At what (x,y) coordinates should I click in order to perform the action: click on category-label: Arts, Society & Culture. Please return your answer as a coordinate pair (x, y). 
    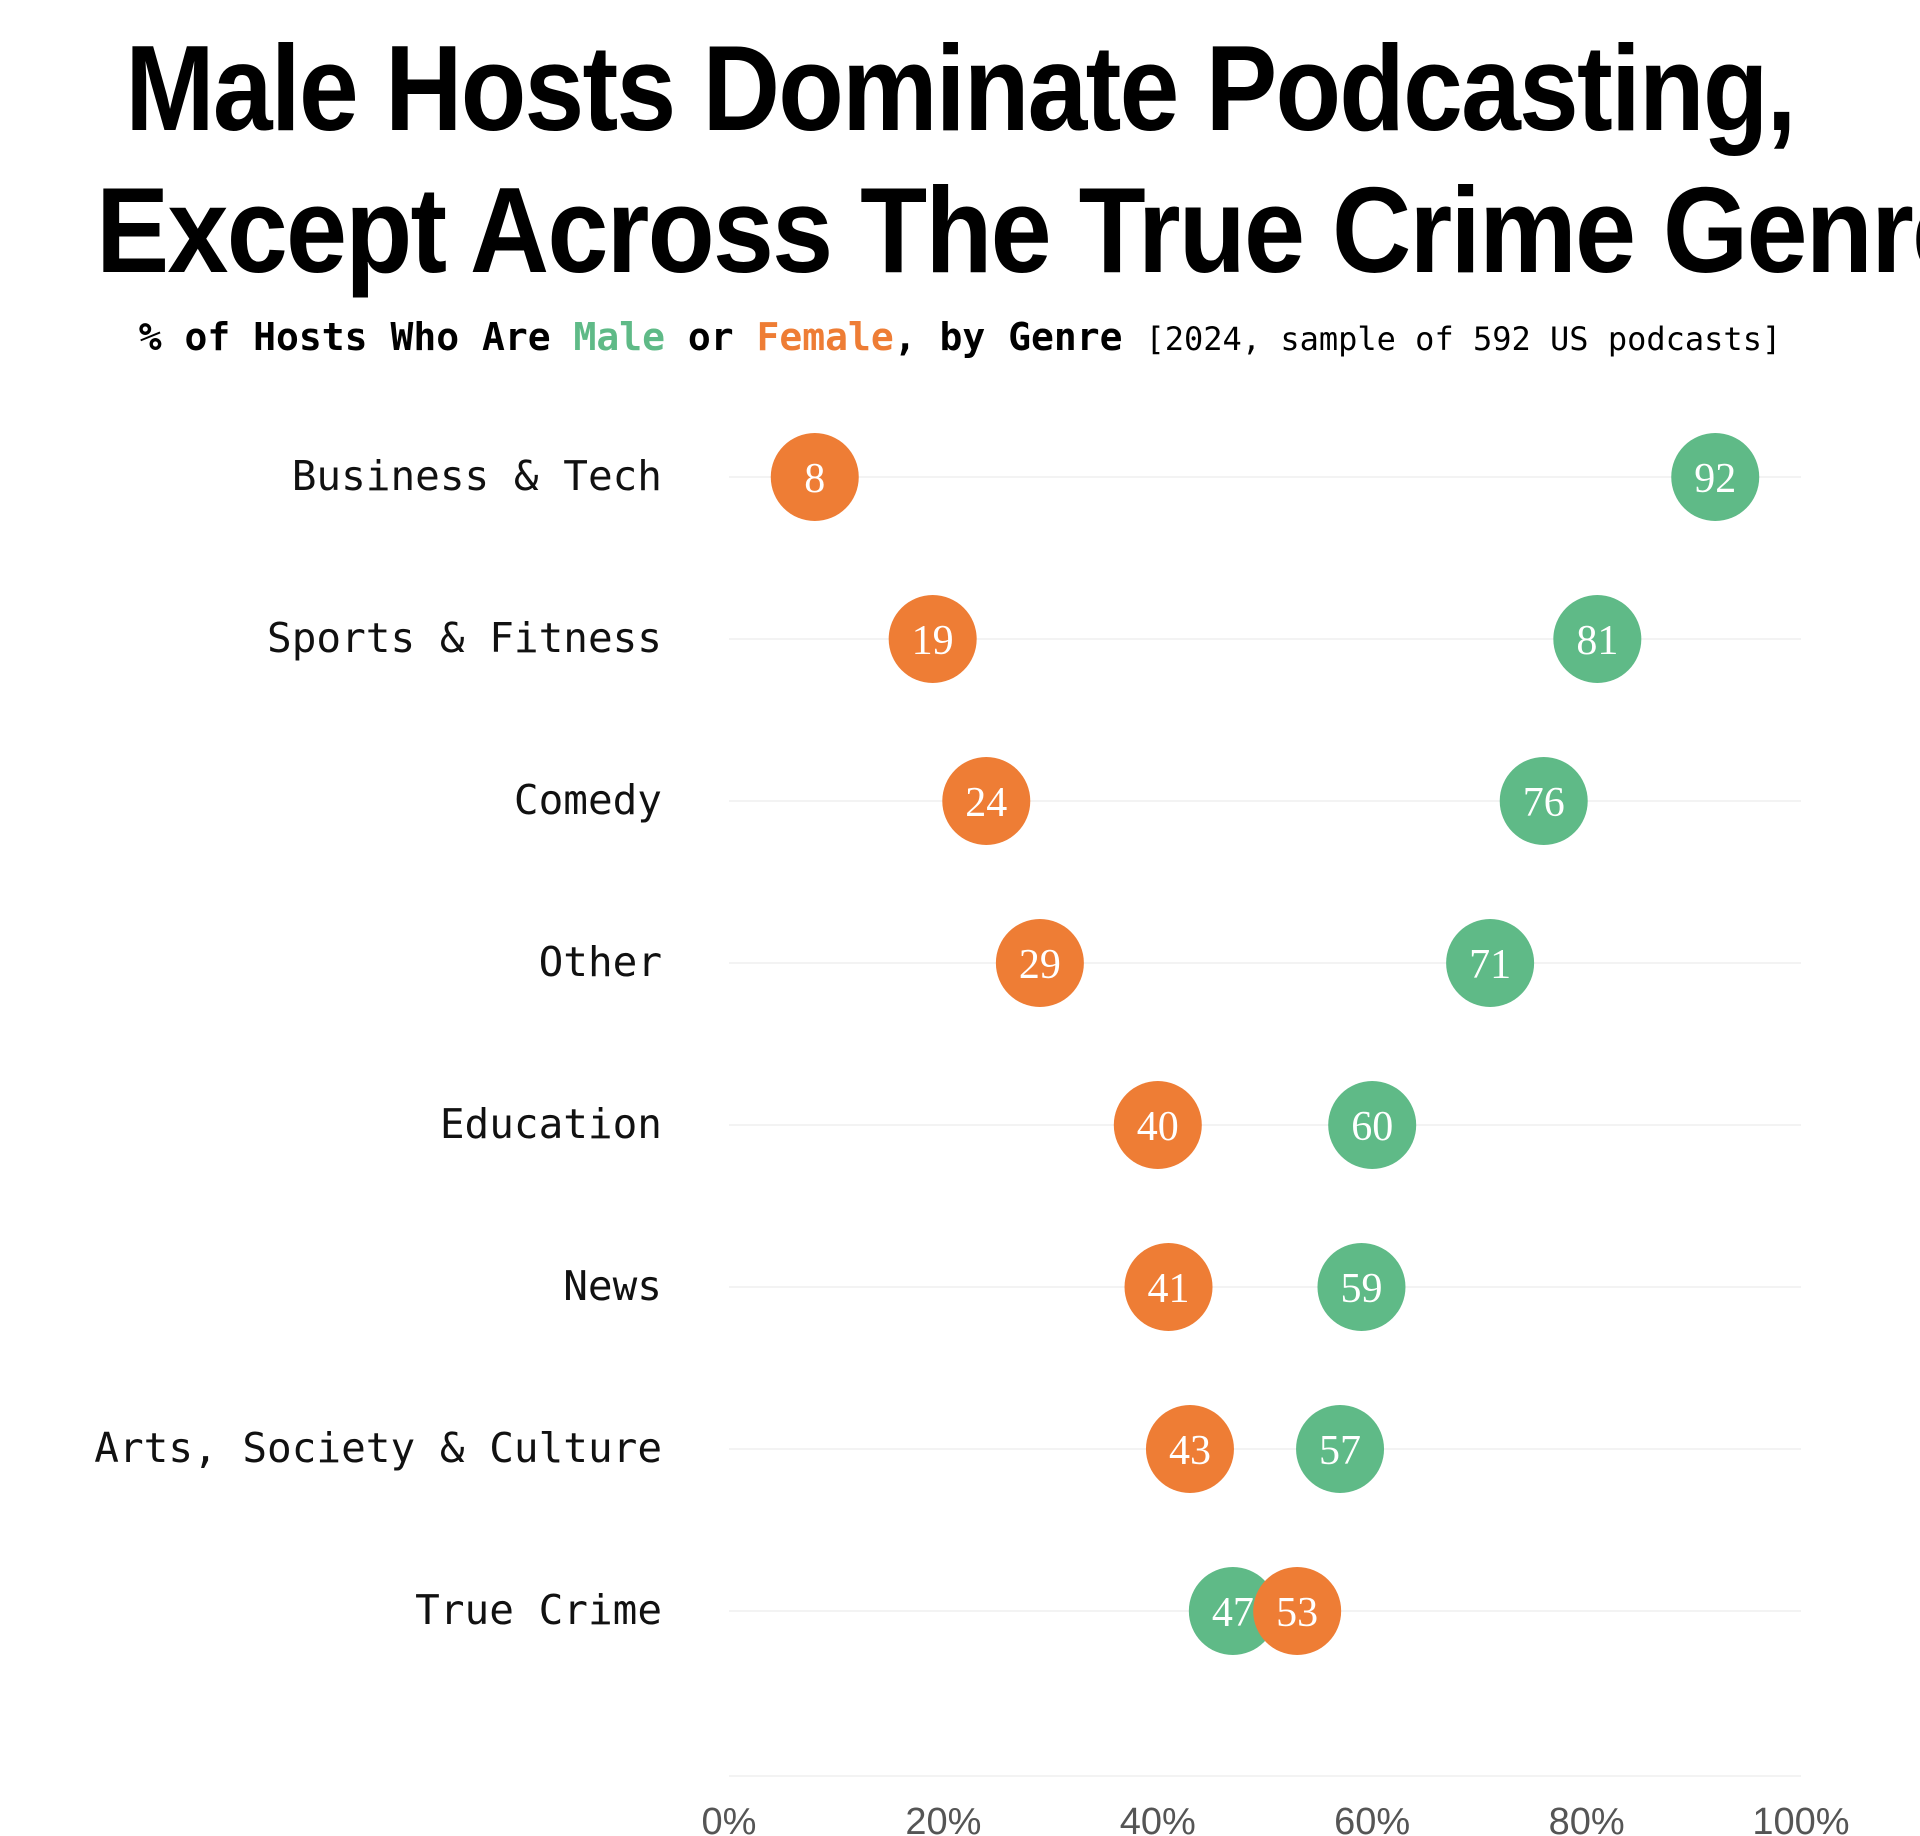
    Looking at the image, I should click on (378, 1448).